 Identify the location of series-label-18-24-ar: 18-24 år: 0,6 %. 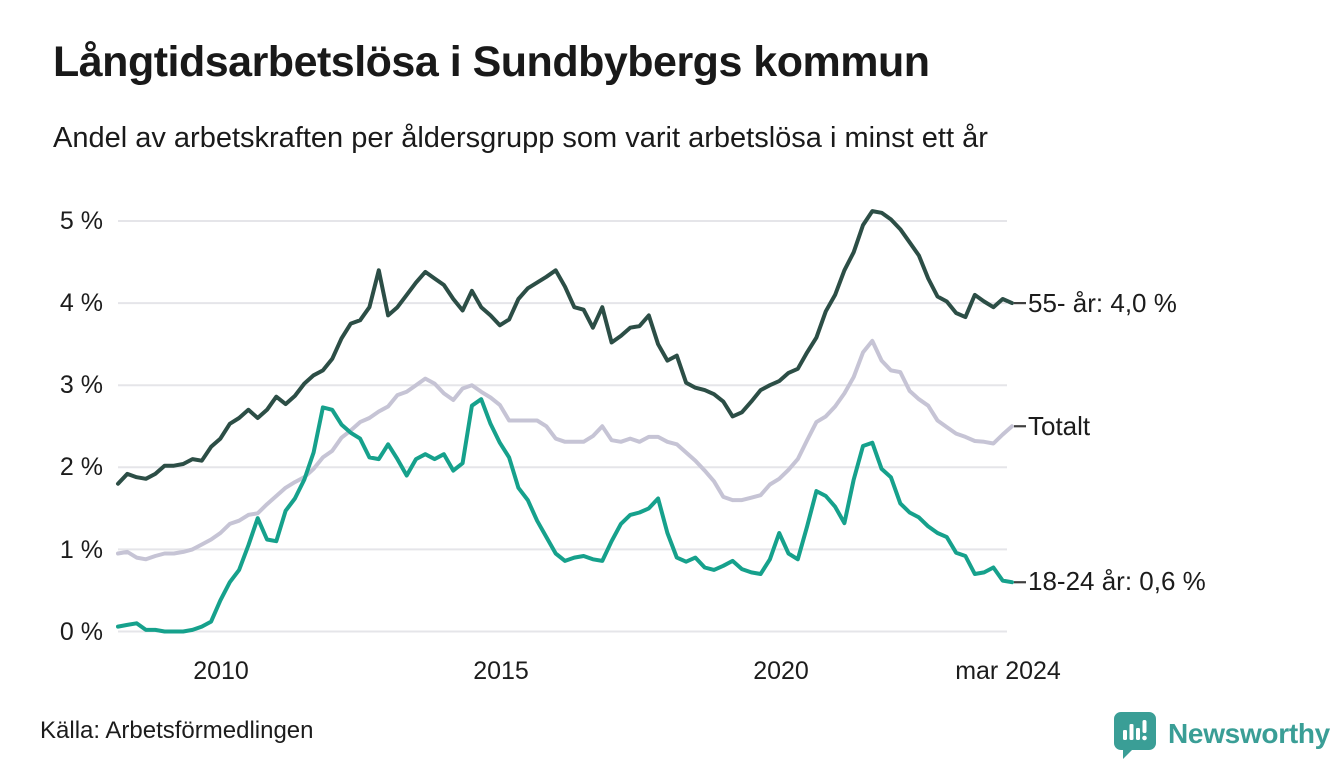
(1117, 581).